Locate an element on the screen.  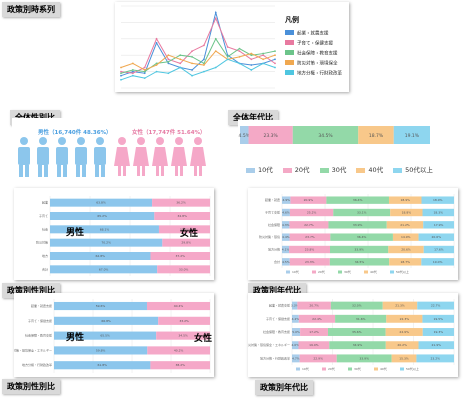
legend-item-30: 30代 is located at coordinates (332, 169).